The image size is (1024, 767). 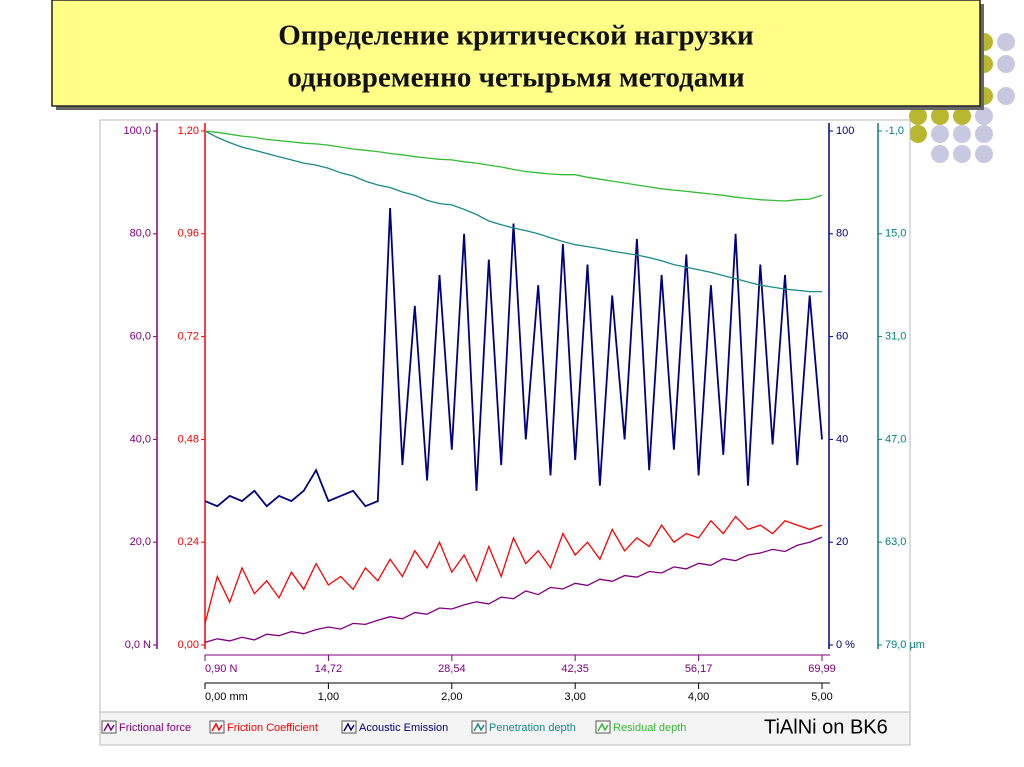 I want to click on y-tick-label: 15,0, so click(x=895, y=234).